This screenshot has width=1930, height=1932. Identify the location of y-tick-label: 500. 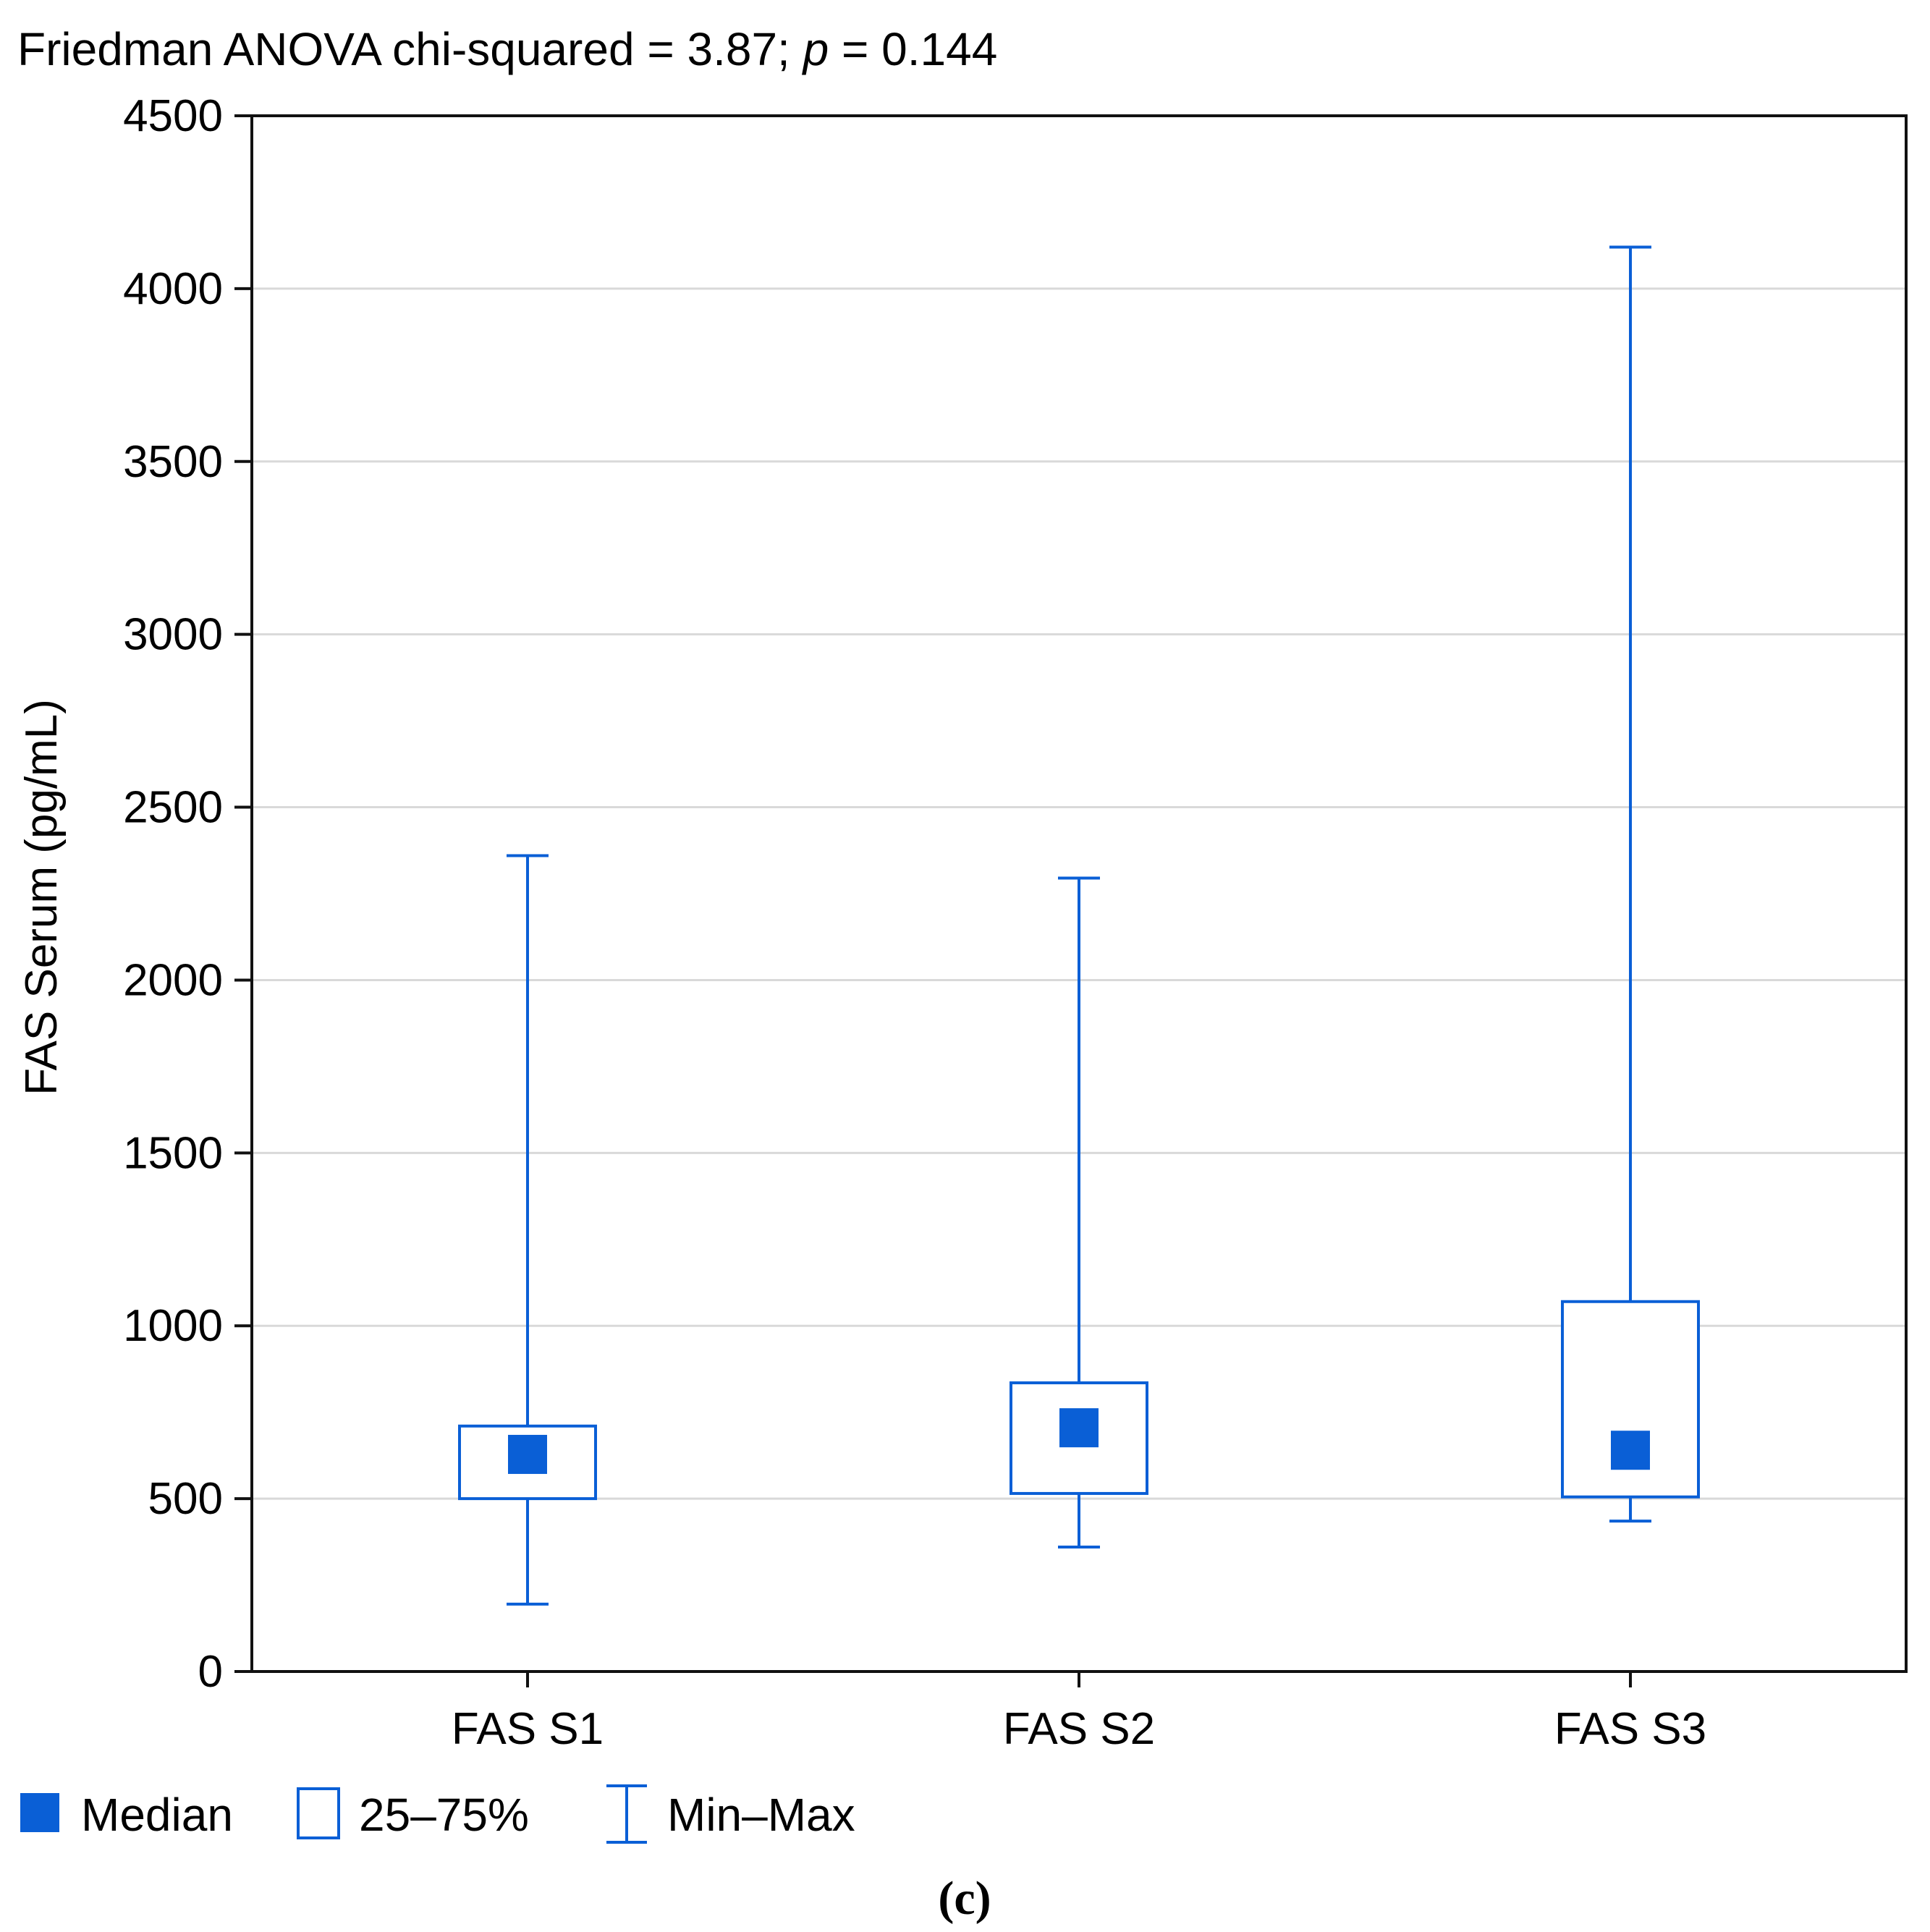
(185, 1499).